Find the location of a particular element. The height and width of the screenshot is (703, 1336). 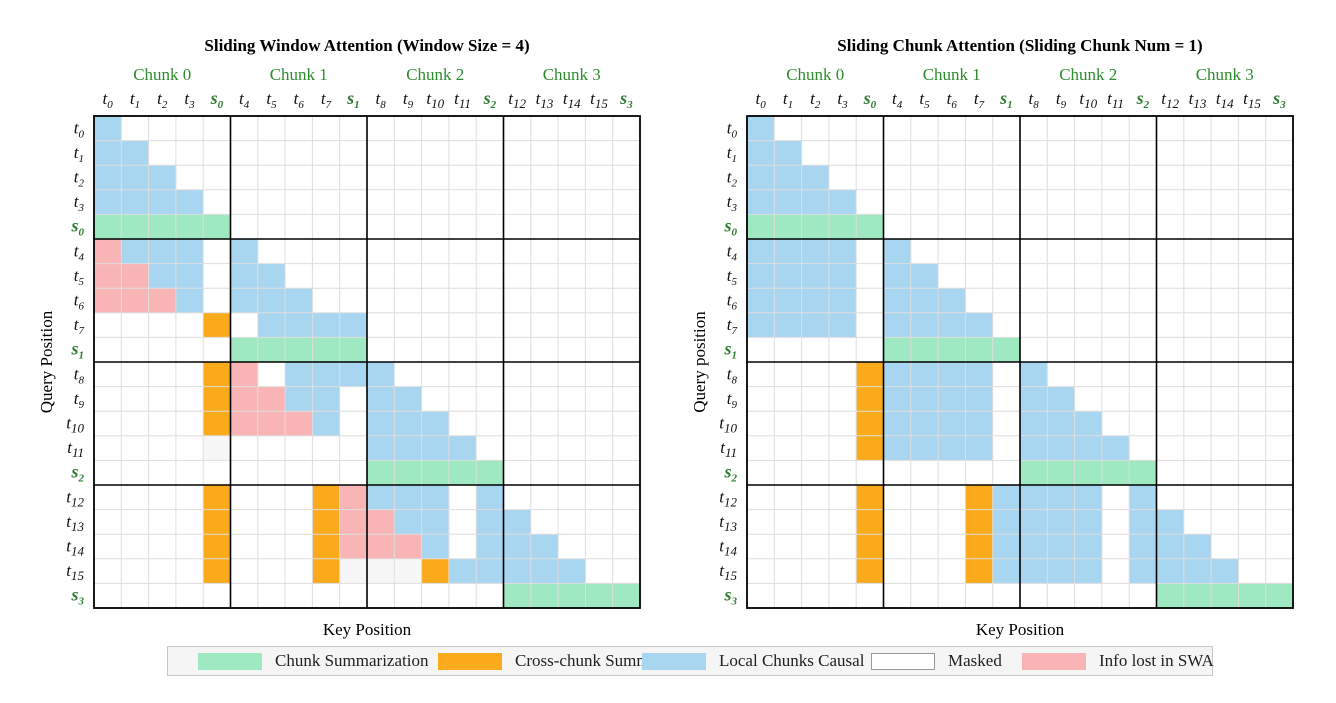

row-token: s1 is located at coordinates (77, 350).